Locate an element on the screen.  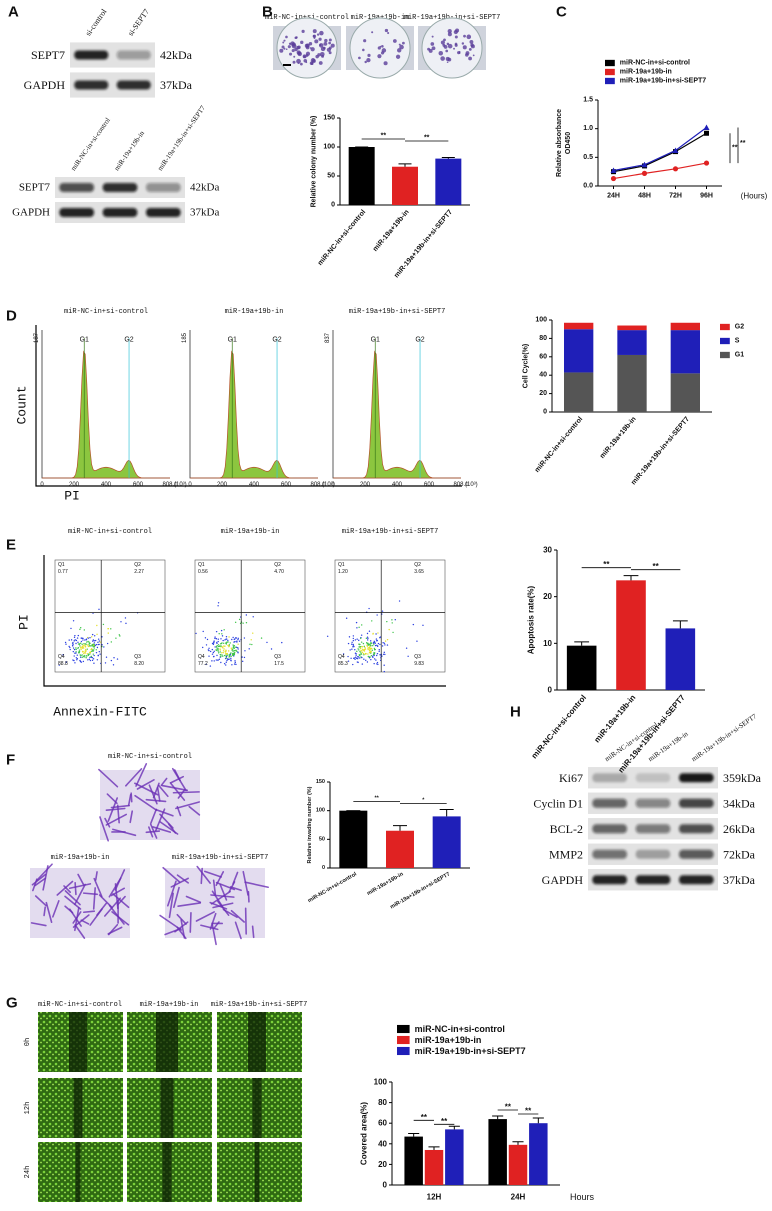
x-tick-label: 12H is located at coordinates (434, 1197).